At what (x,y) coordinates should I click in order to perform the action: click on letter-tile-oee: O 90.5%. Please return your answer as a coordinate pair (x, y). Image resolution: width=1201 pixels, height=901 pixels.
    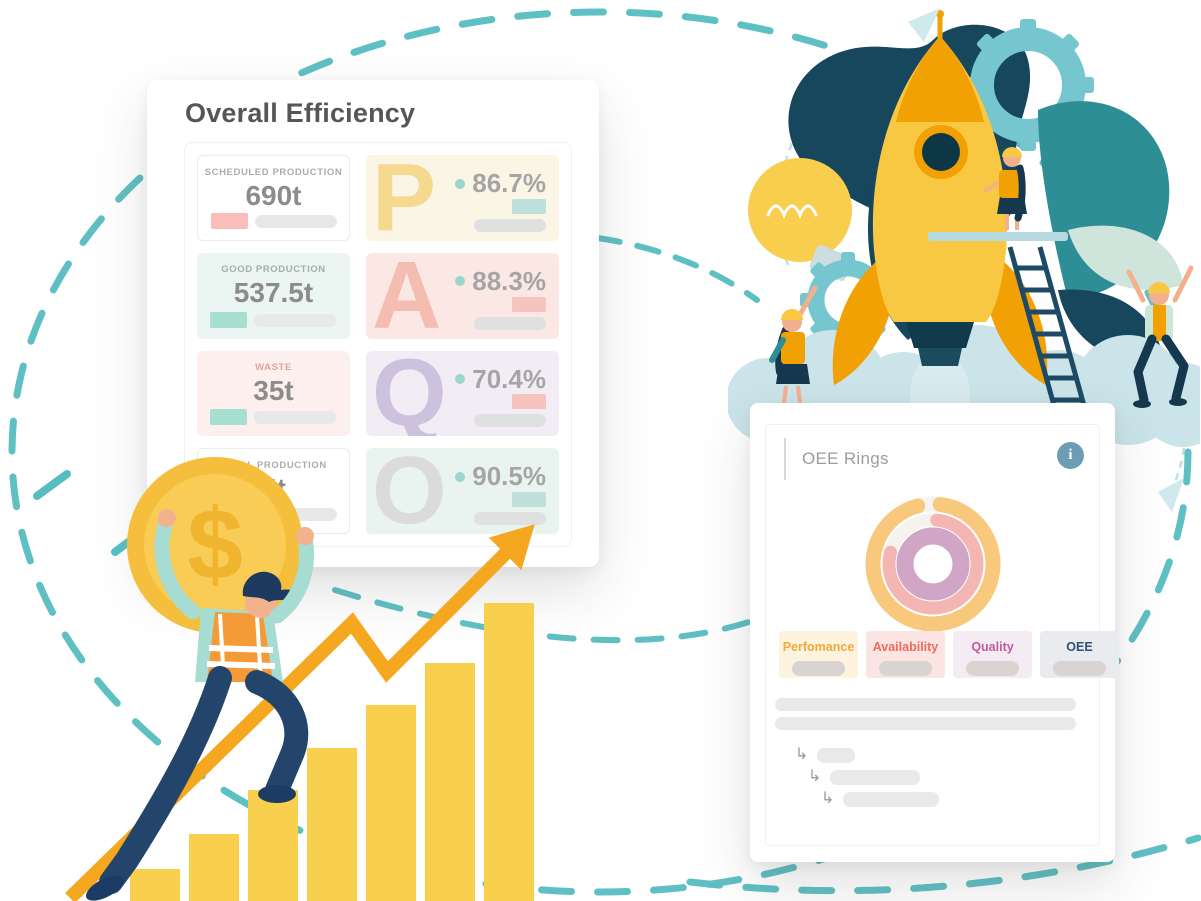
    Looking at the image, I should click on (462, 491).